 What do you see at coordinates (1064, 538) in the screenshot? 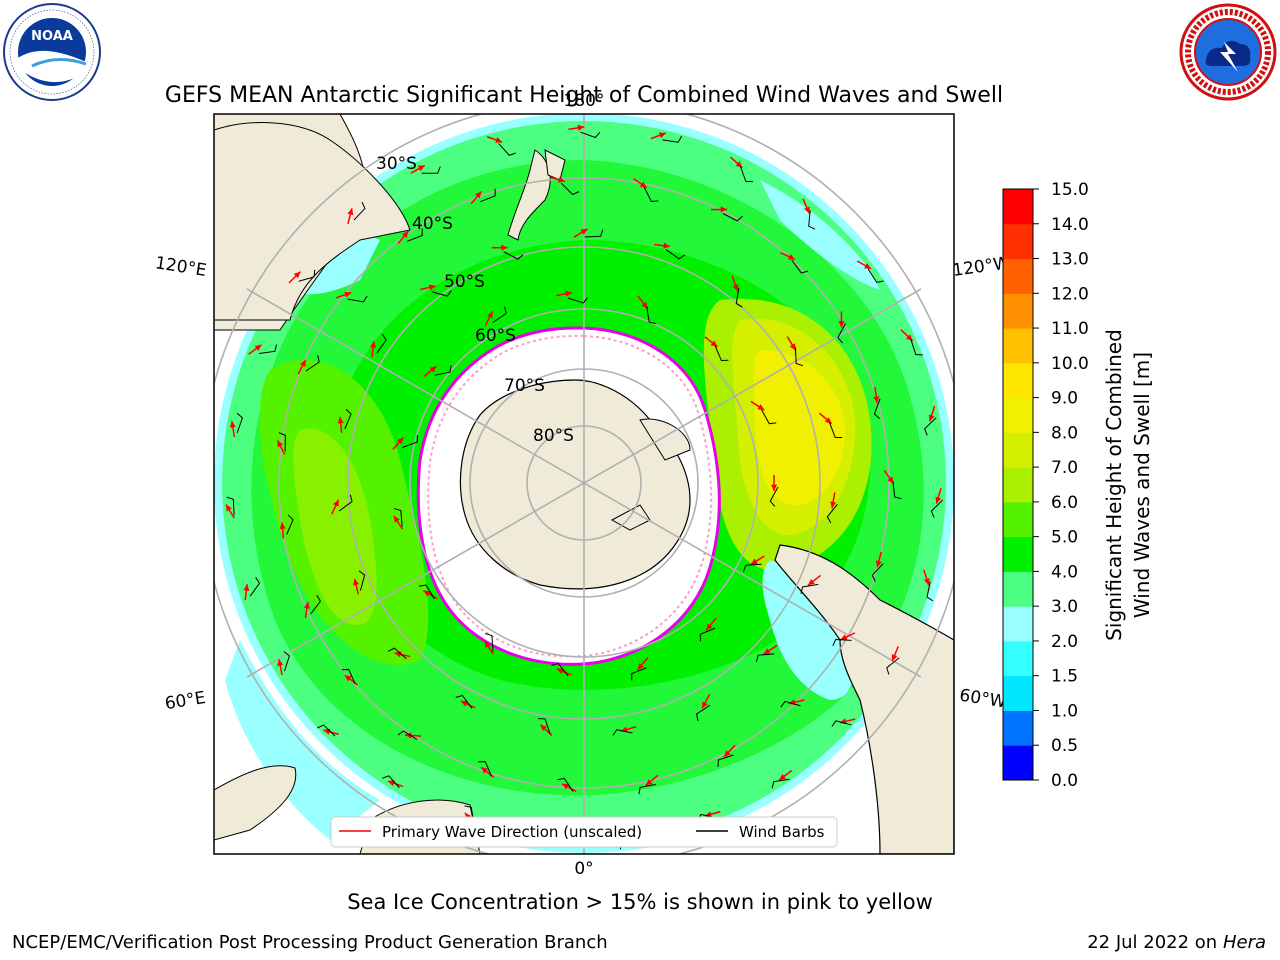
I see `colorbar-tick-label: 5.0` at bounding box center [1064, 538].